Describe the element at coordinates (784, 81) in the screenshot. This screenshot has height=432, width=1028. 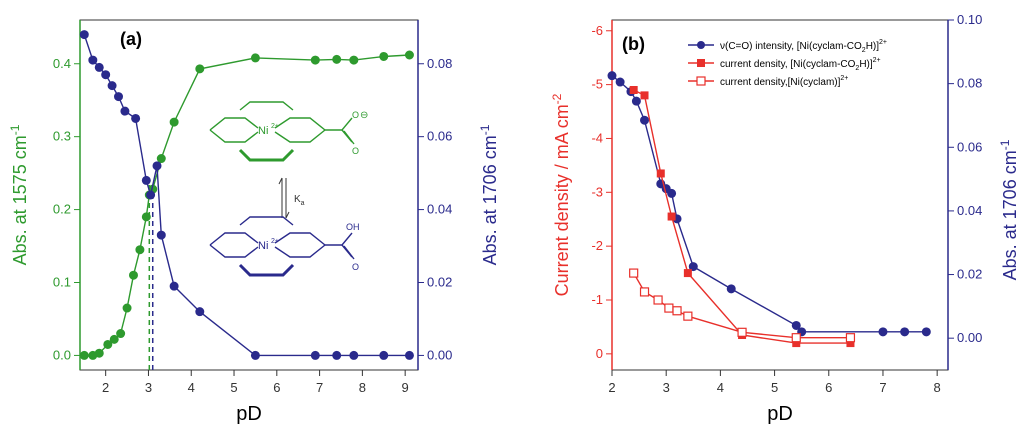
I see `legend-label: current density,[Ni(cyclam)]2+` at that location.